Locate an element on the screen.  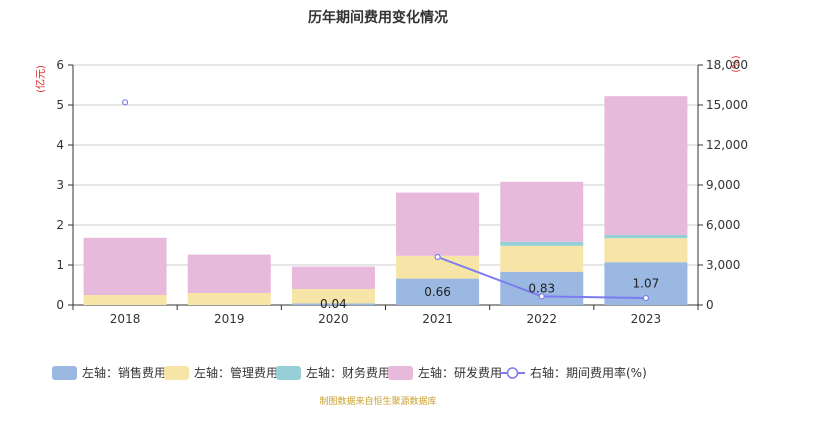
chart-title: 历年期间费用变化情况 is located at coordinates (378, 17).